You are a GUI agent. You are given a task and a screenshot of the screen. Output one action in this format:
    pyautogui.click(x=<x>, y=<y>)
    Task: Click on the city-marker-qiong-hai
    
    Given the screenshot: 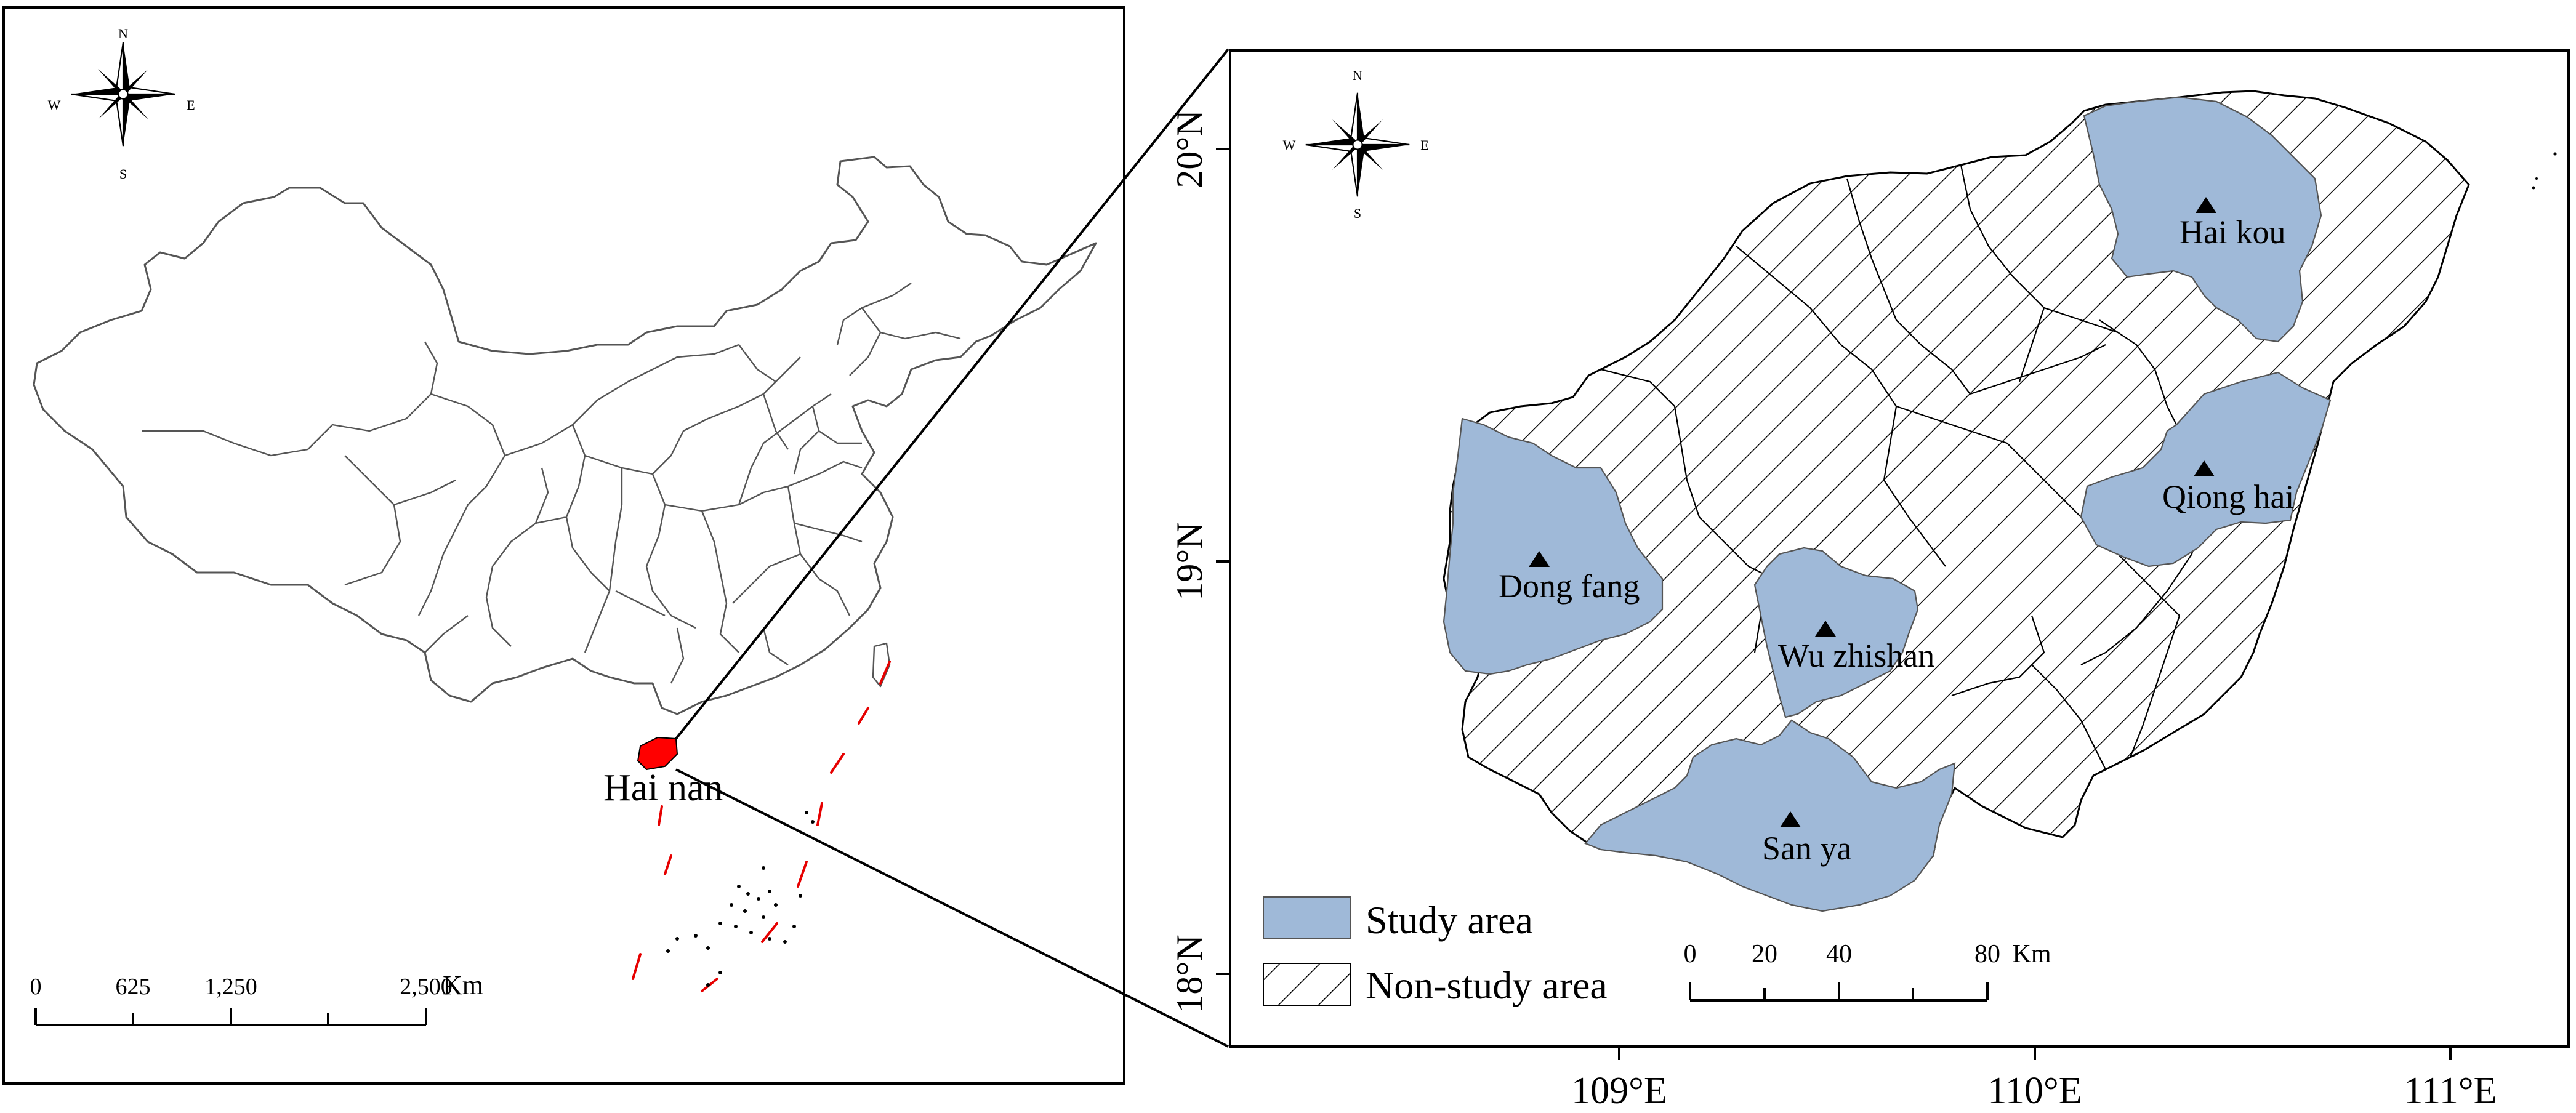 What is the action you would take?
    pyautogui.click(x=2204, y=468)
    